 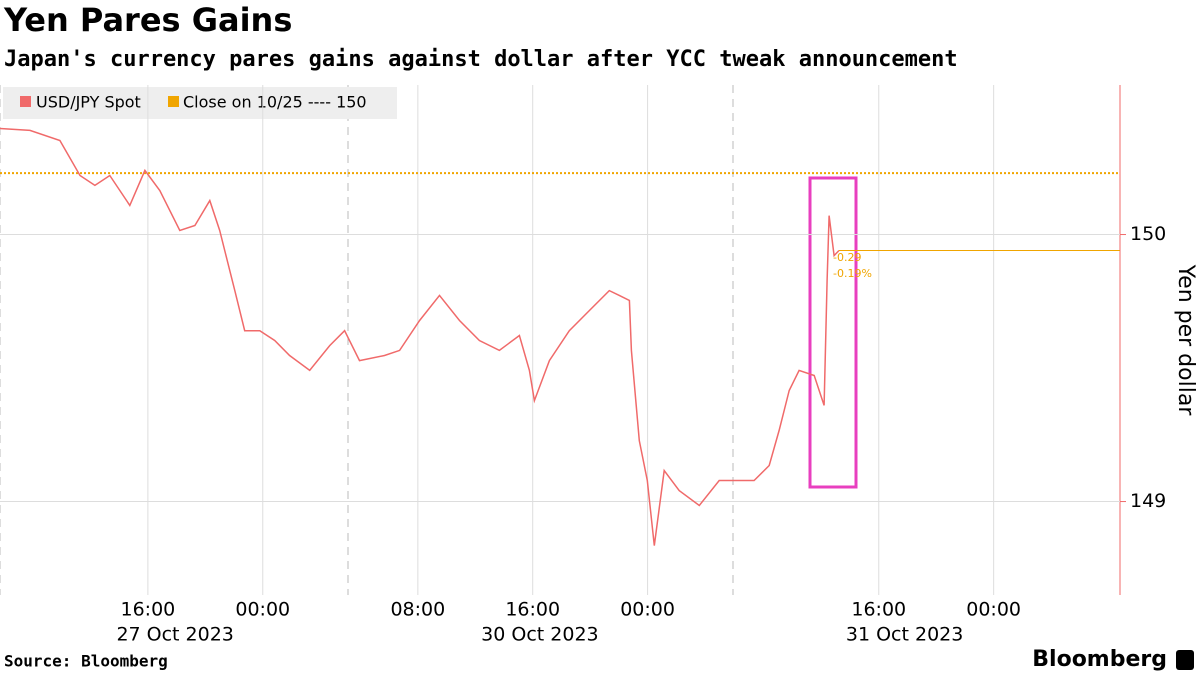 I want to click on legend-box, so click(x=200, y=103).